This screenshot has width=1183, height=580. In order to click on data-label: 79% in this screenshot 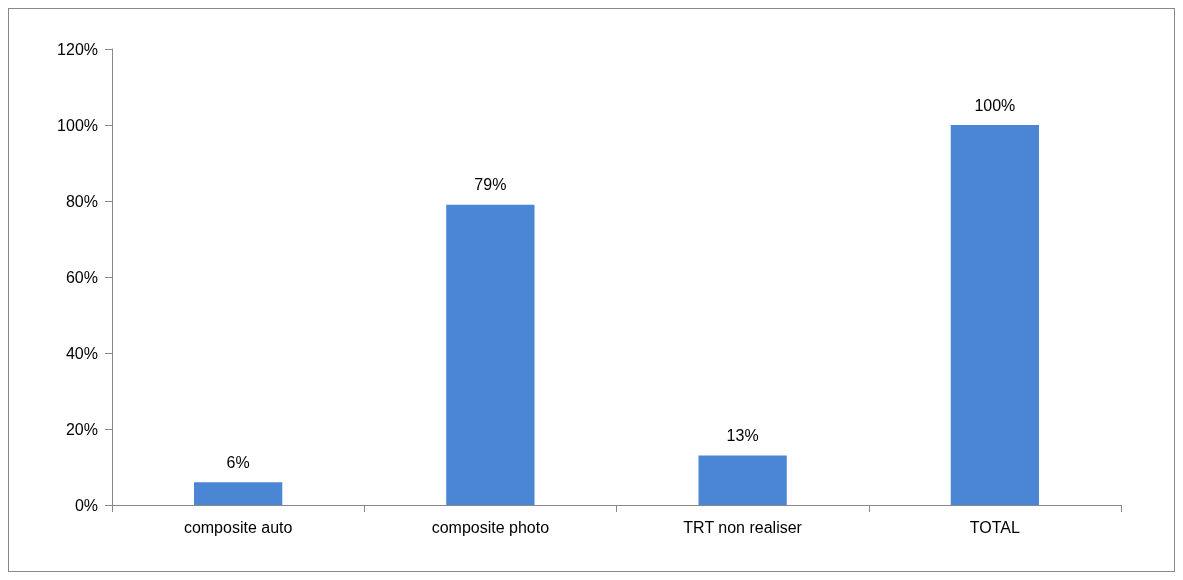, I will do `click(490, 185)`.